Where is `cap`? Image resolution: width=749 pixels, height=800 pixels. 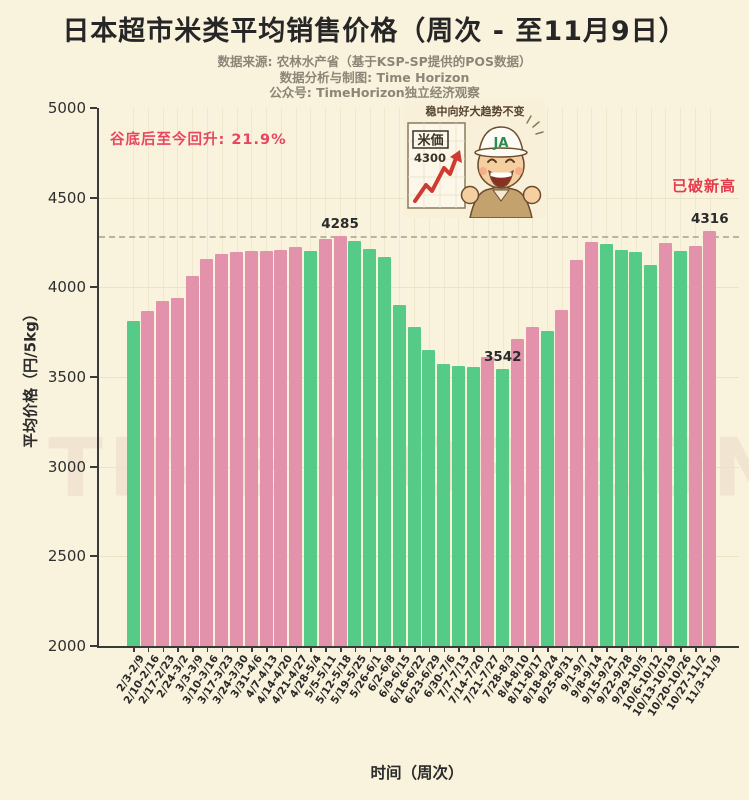
cap is located at coordinates (501, 139).